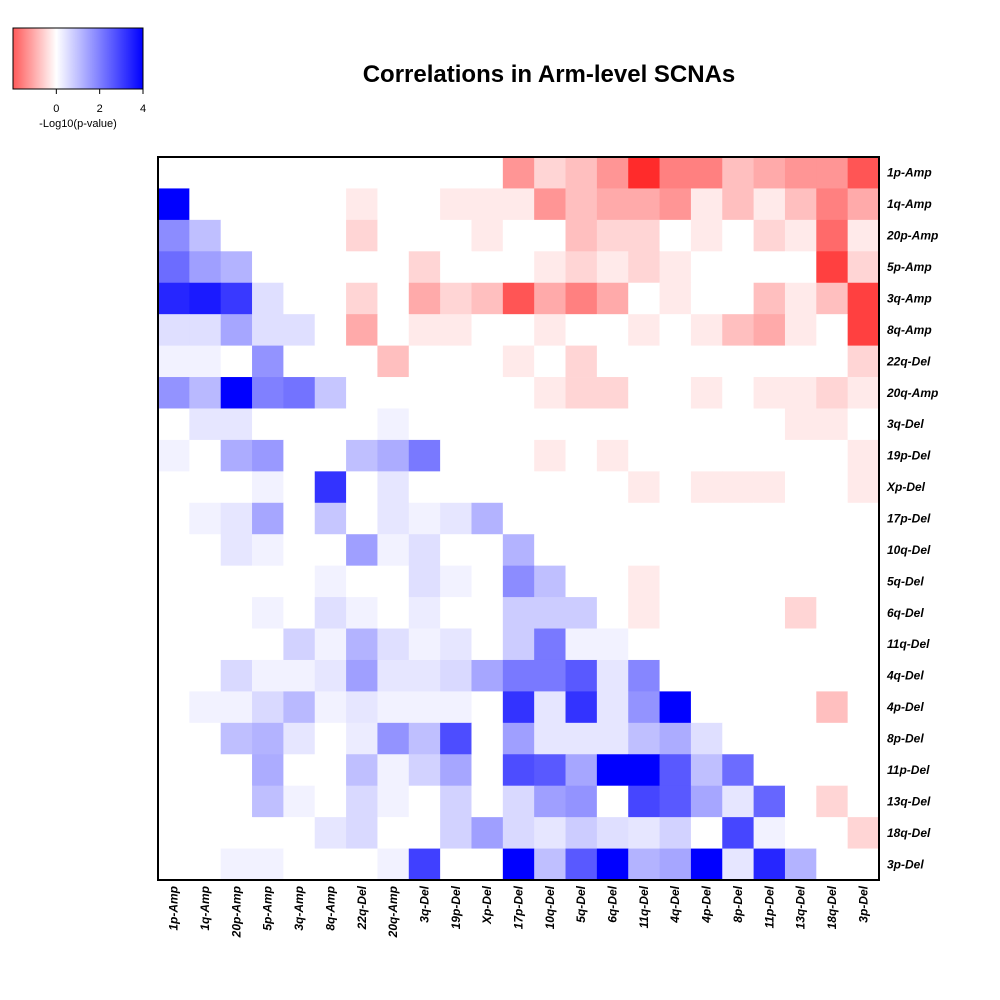 The height and width of the screenshot is (1000, 1000). Describe the element at coordinates (612, 487) in the screenshot. I see `heatmap-cell-Xp-Del-6q-Del` at that location.